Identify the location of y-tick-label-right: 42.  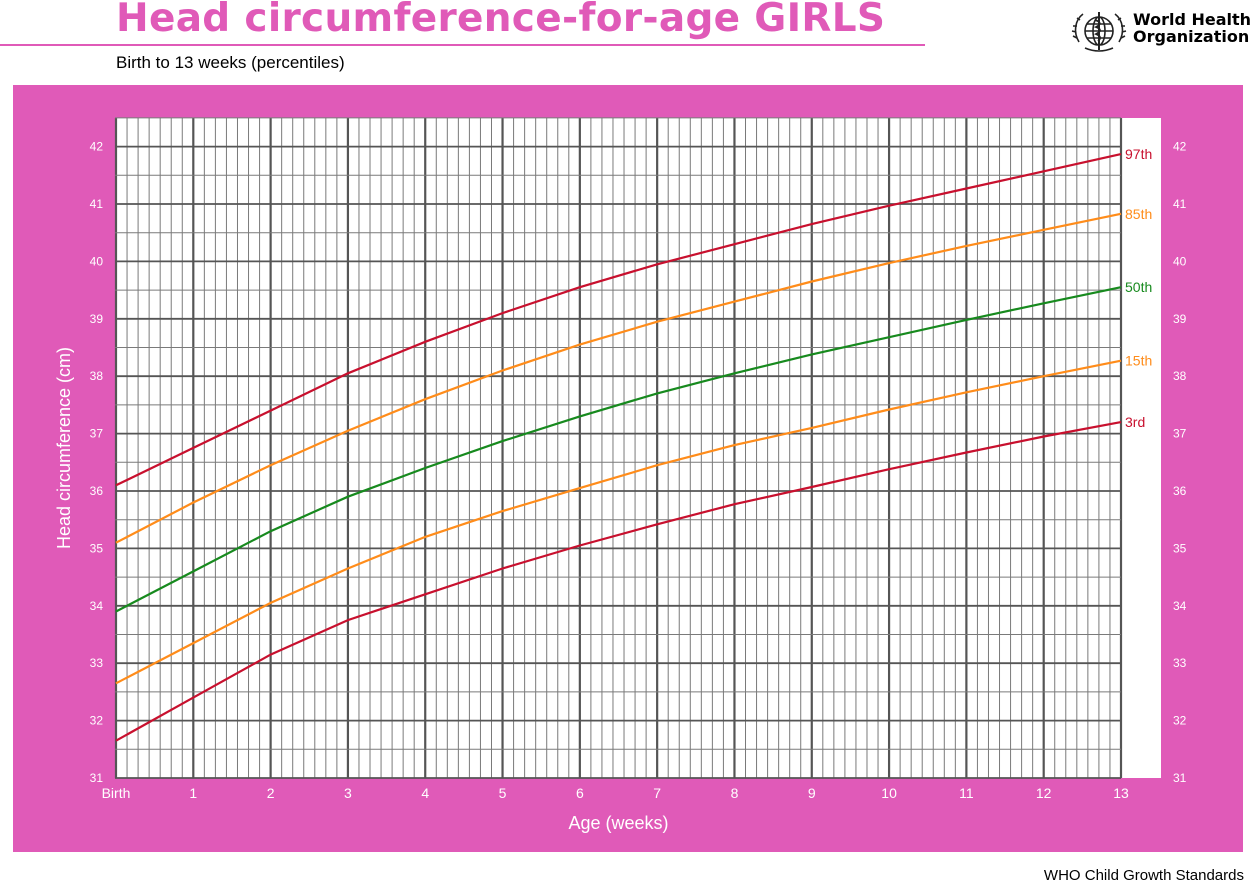
(1180, 147).